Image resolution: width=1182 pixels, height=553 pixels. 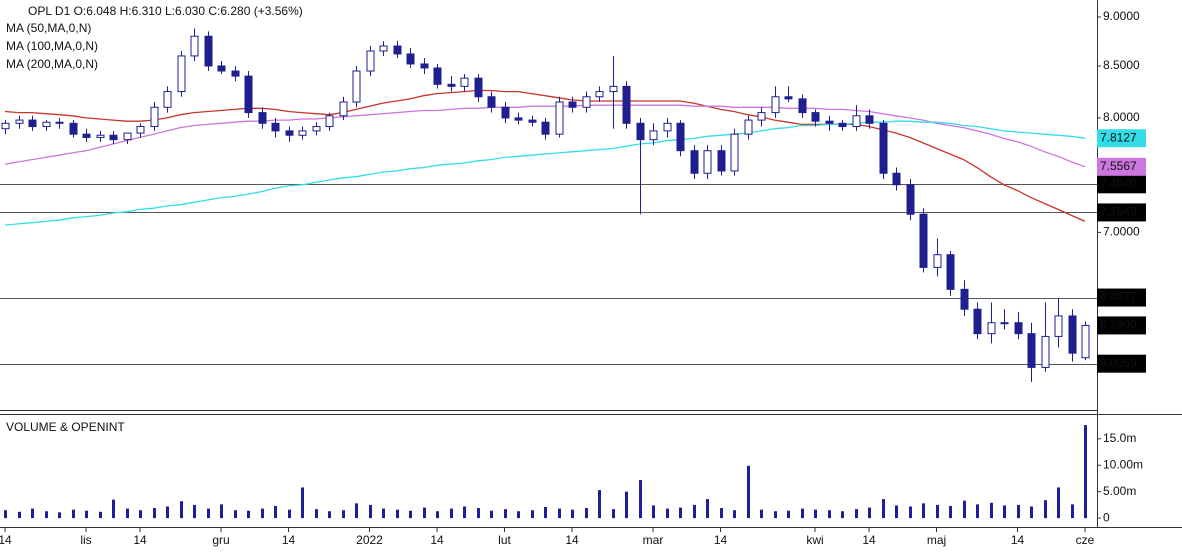 What do you see at coordinates (1118, 183) in the screenshot?
I see `price-tag-label: 7.4040` at bounding box center [1118, 183].